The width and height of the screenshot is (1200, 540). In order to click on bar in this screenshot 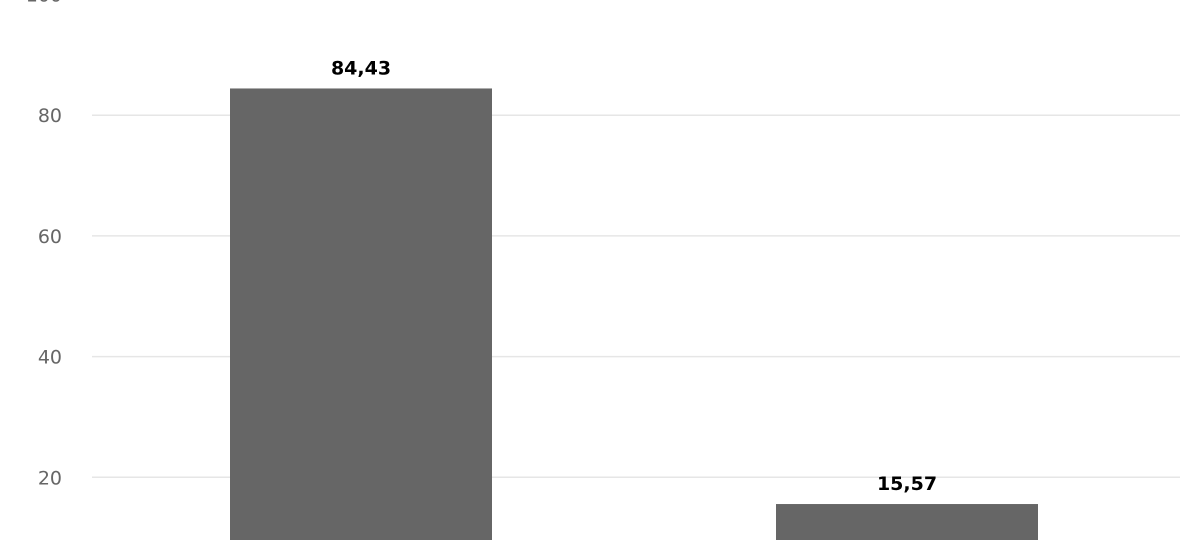, I will do `click(907, 522)`.